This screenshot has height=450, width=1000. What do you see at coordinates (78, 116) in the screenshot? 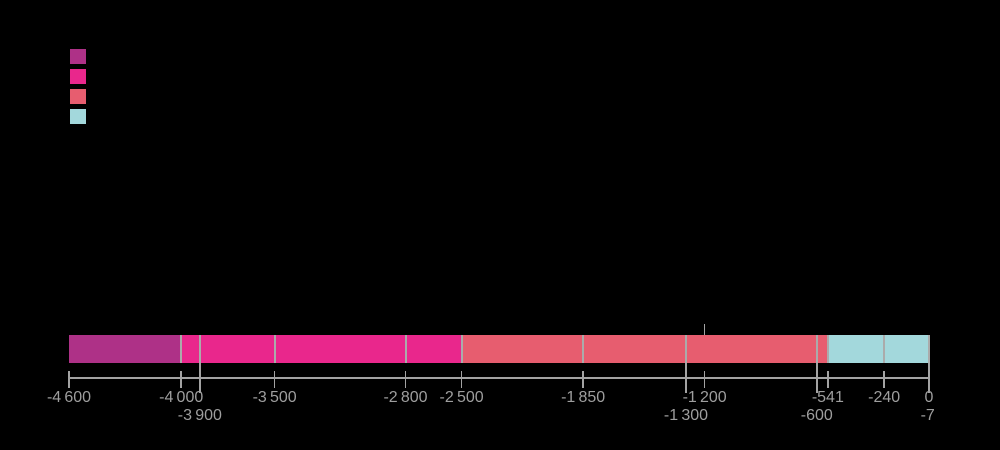
I see `legend-swatch-4-color-icon` at bounding box center [78, 116].